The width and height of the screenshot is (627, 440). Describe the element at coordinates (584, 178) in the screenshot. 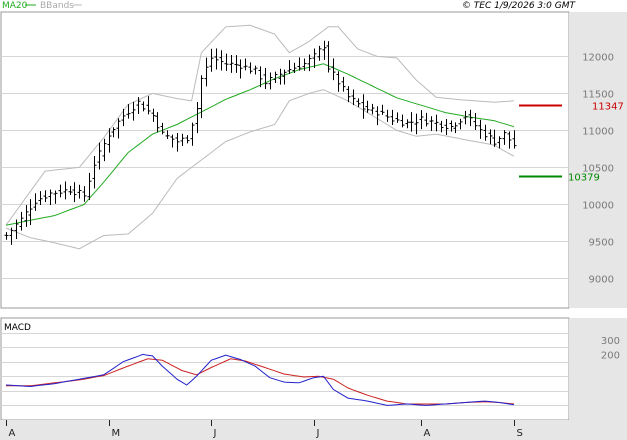

I see `support-label: 10379` at that location.